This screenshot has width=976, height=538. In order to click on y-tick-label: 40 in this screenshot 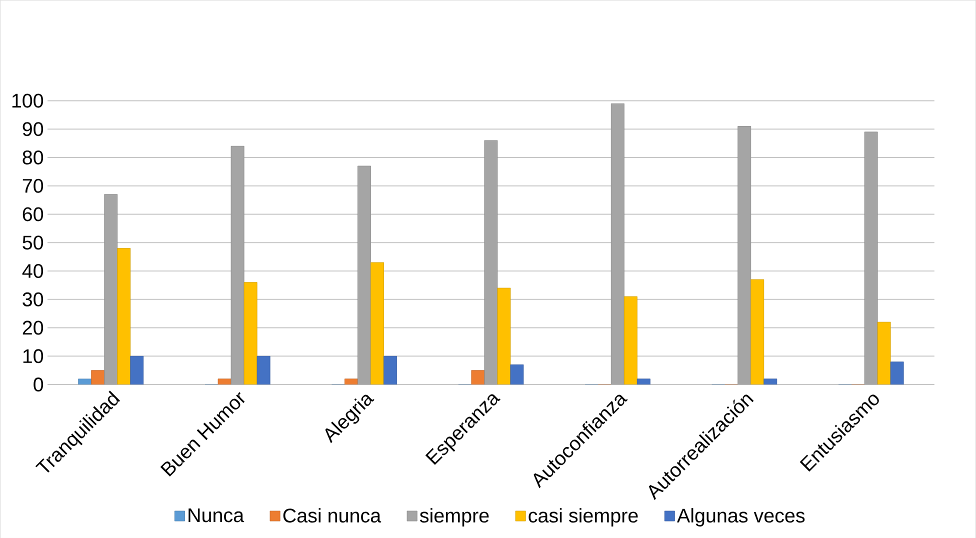, I will do `click(33, 271)`.